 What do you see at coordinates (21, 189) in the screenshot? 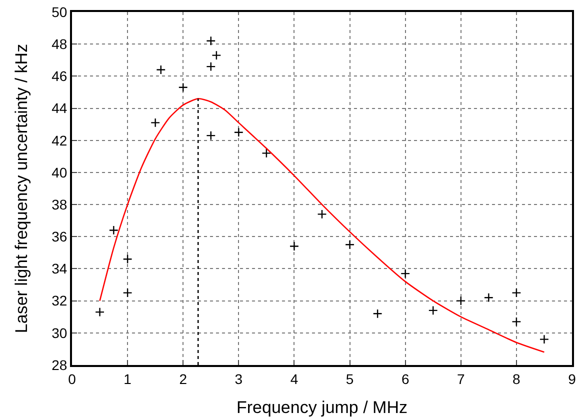
I see `y-axis-title: Laser light frequency uncertainty / kHz` at bounding box center [21, 189].